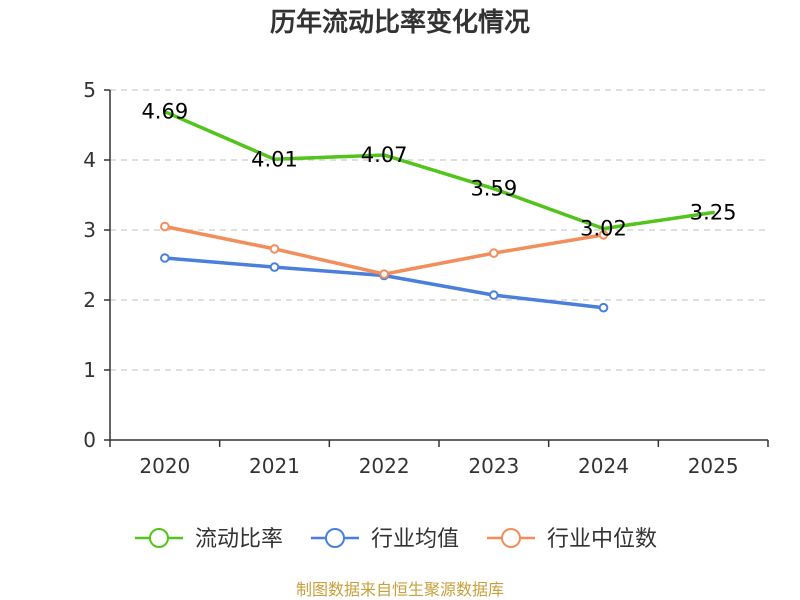 This screenshot has height=600, width=800. What do you see at coordinates (713, 466) in the screenshot?
I see `x-tick-label: 2025` at bounding box center [713, 466].